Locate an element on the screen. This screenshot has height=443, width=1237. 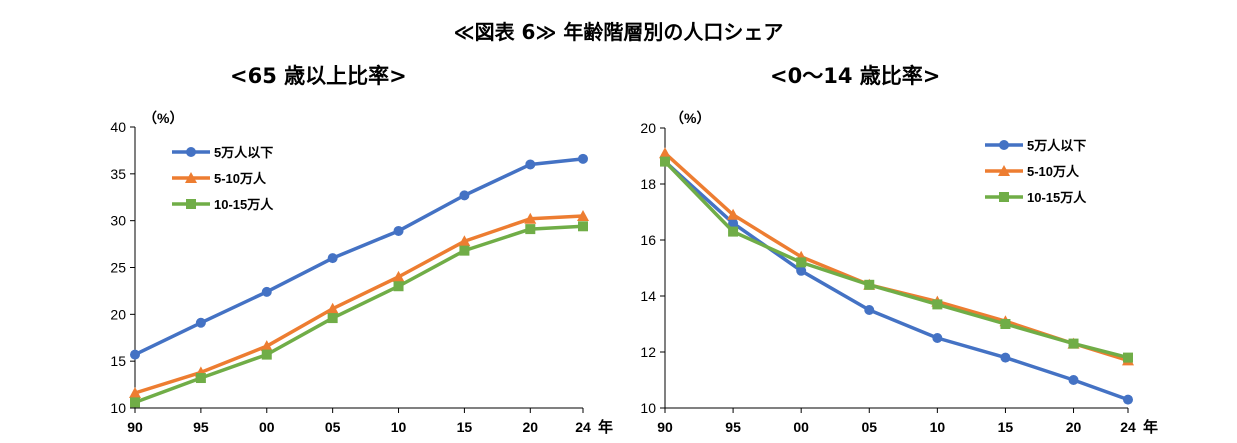
y-tick-label: 40 is located at coordinates (118, 127).